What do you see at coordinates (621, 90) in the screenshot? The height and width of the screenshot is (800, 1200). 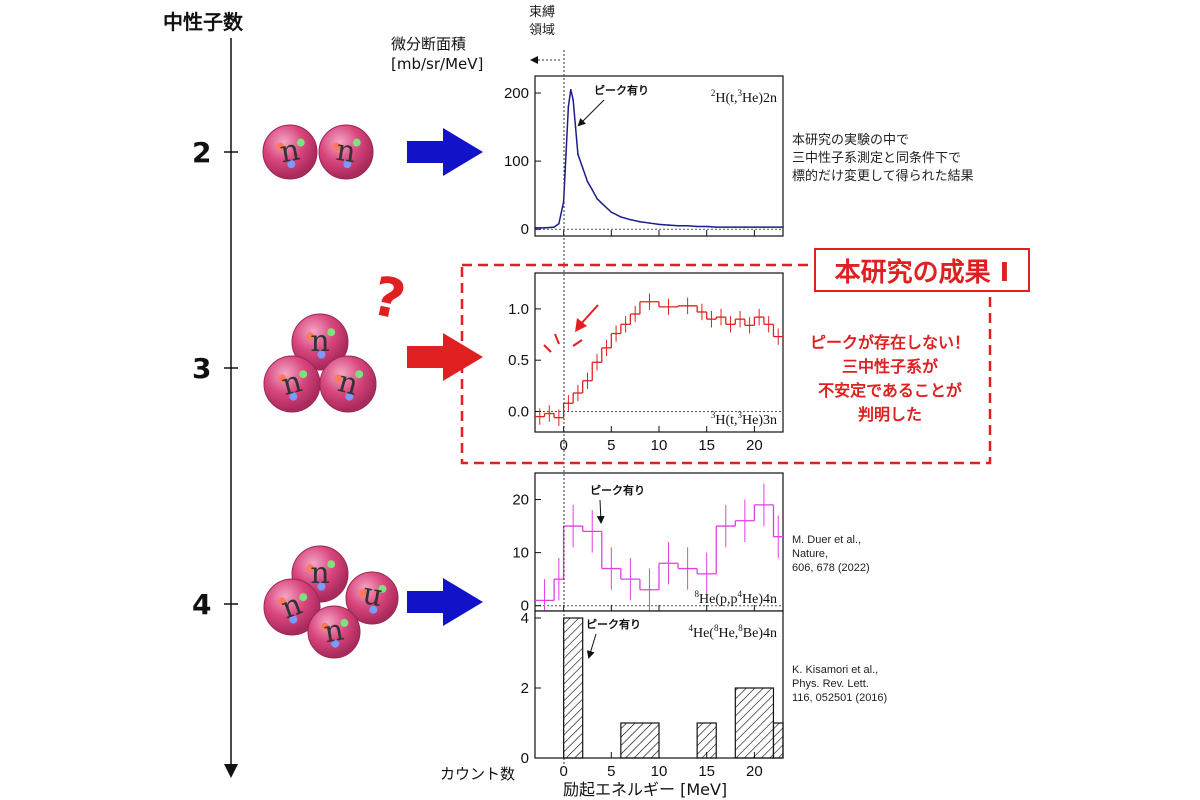 I see `peak-label: ピーク有り` at bounding box center [621, 90].